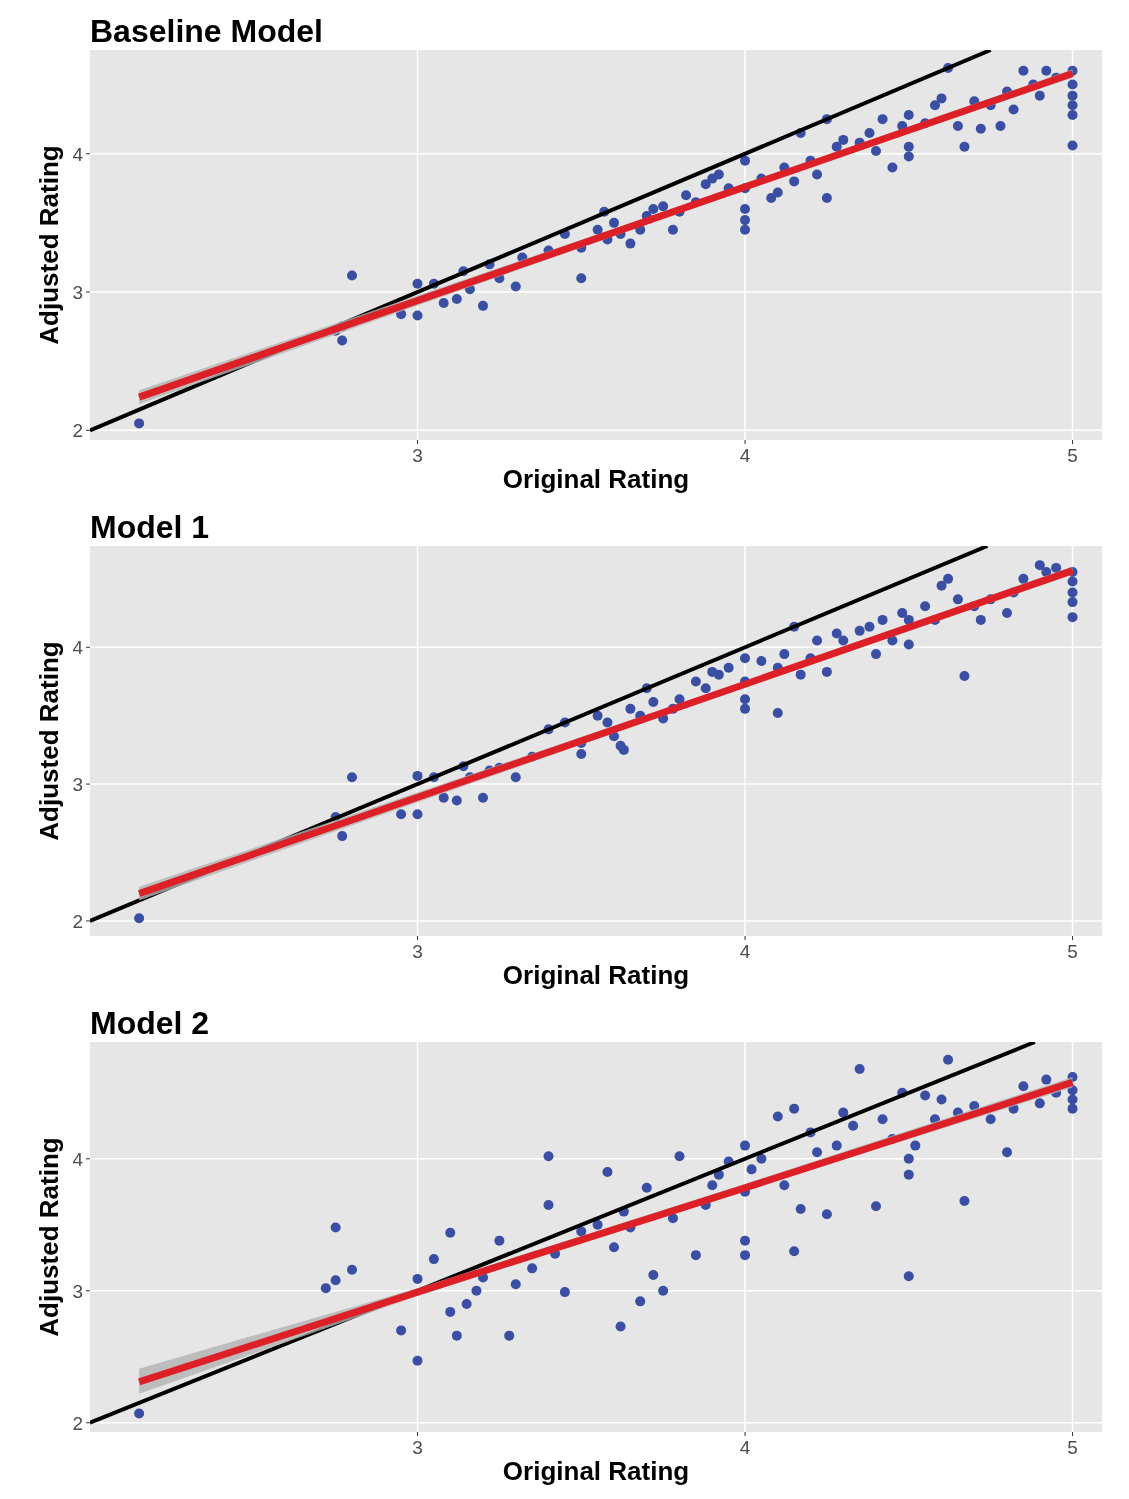 The image size is (1129, 1499). Describe the element at coordinates (150, 527) in the screenshot. I see `chart-title: Model 1` at that location.